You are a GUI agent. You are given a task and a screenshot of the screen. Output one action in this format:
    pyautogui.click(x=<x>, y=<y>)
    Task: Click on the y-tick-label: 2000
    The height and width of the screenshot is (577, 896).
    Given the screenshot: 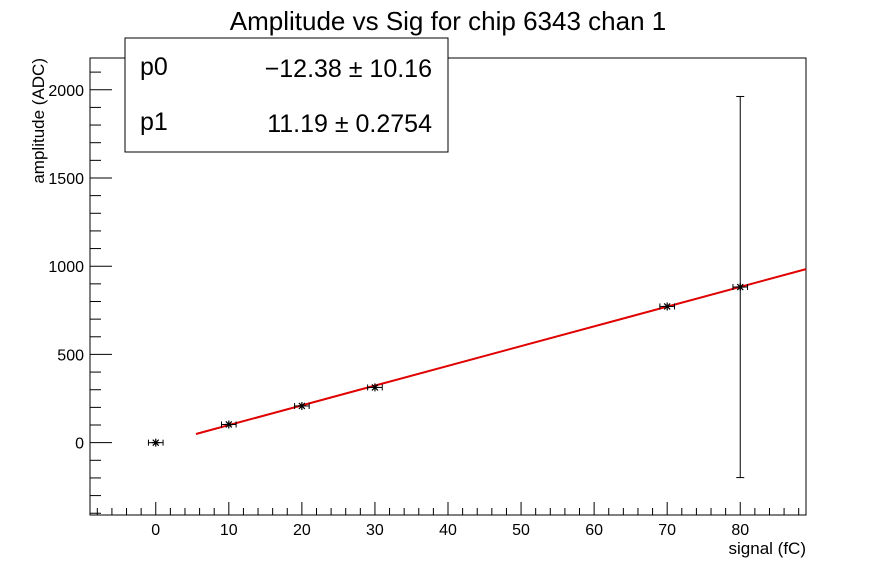 What is the action you would take?
    pyautogui.click(x=66, y=91)
    